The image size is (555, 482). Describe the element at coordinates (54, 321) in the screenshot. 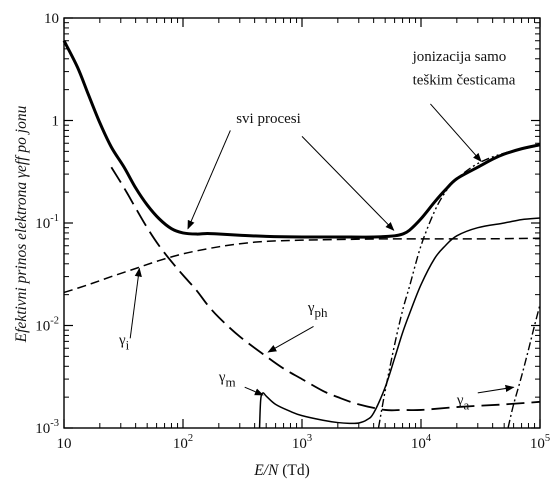

I see `y-tick-exponent: -2` at that location.